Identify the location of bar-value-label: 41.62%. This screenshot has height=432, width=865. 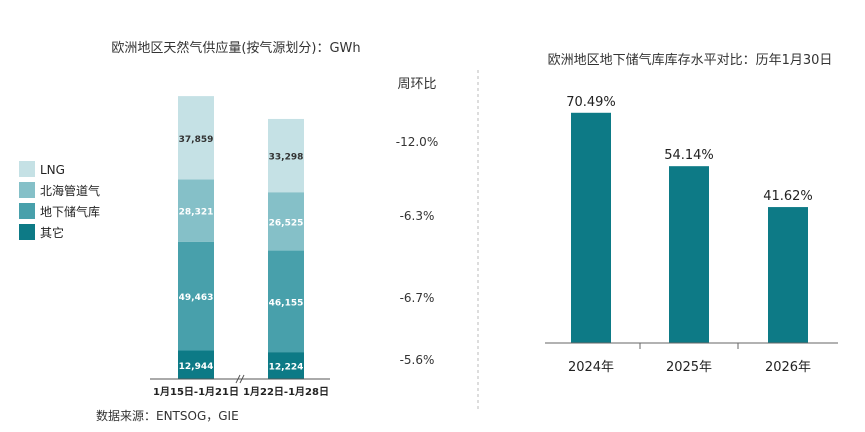
(788, 196).